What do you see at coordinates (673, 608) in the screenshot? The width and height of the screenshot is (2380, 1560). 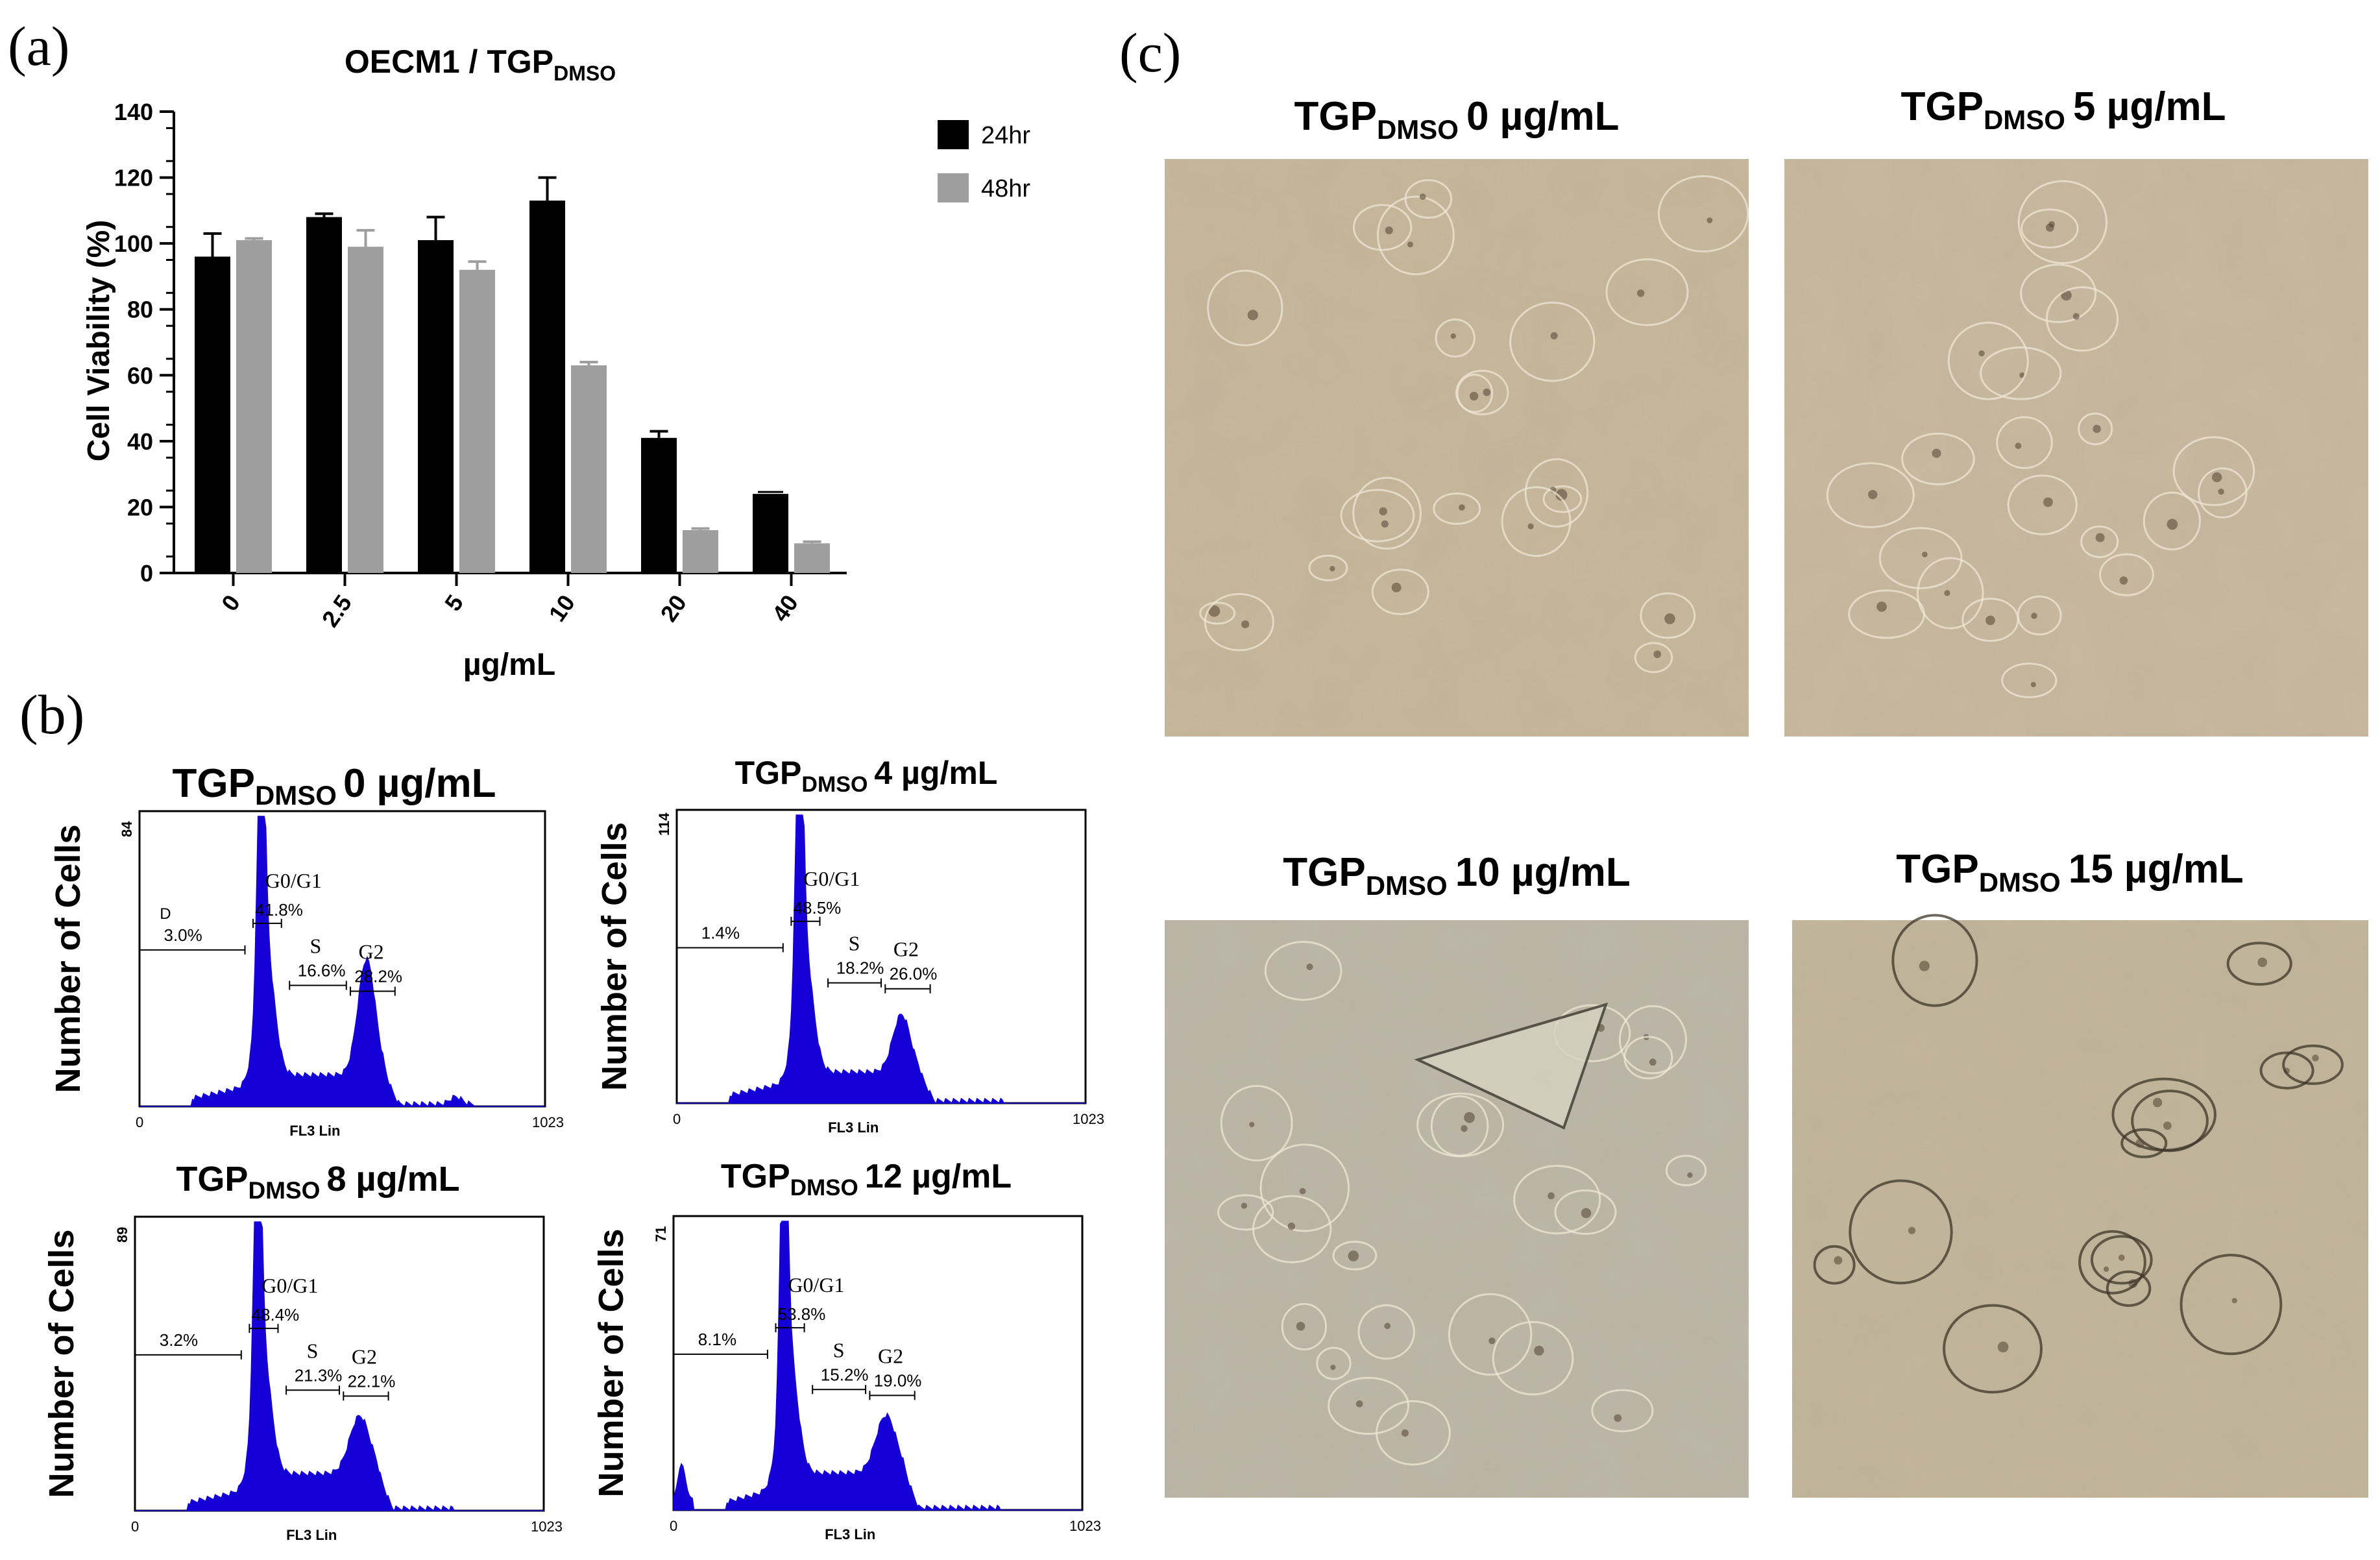 I see `x-tick-label: 20` at bounding box center [673, 608].